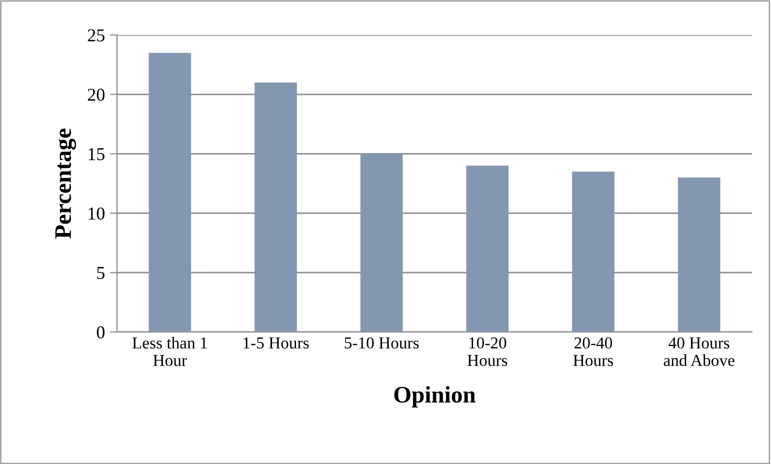 Image resolution: width=771 pixels, height=464 pixels. Describe the element at coordinates (488, 351) in the screenshot. I see `x-tick-label: 10-20 Hours` at that location.